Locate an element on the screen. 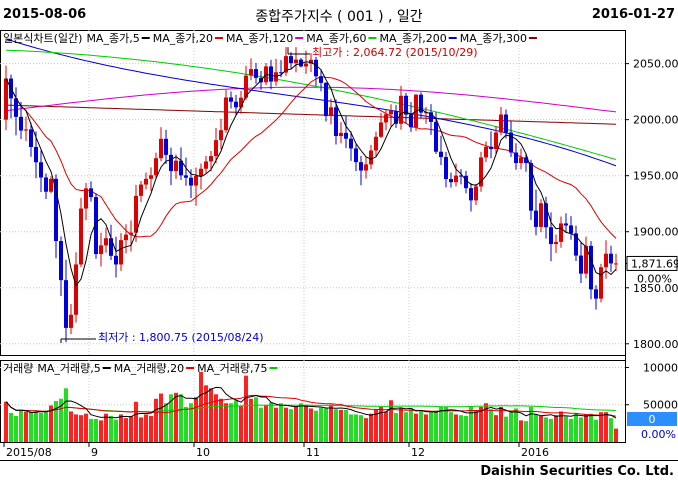 Image resolution: width=678 pixels, height=484 pixels. price-tick-label: 1850.00 is located at coordinates (655, 288).